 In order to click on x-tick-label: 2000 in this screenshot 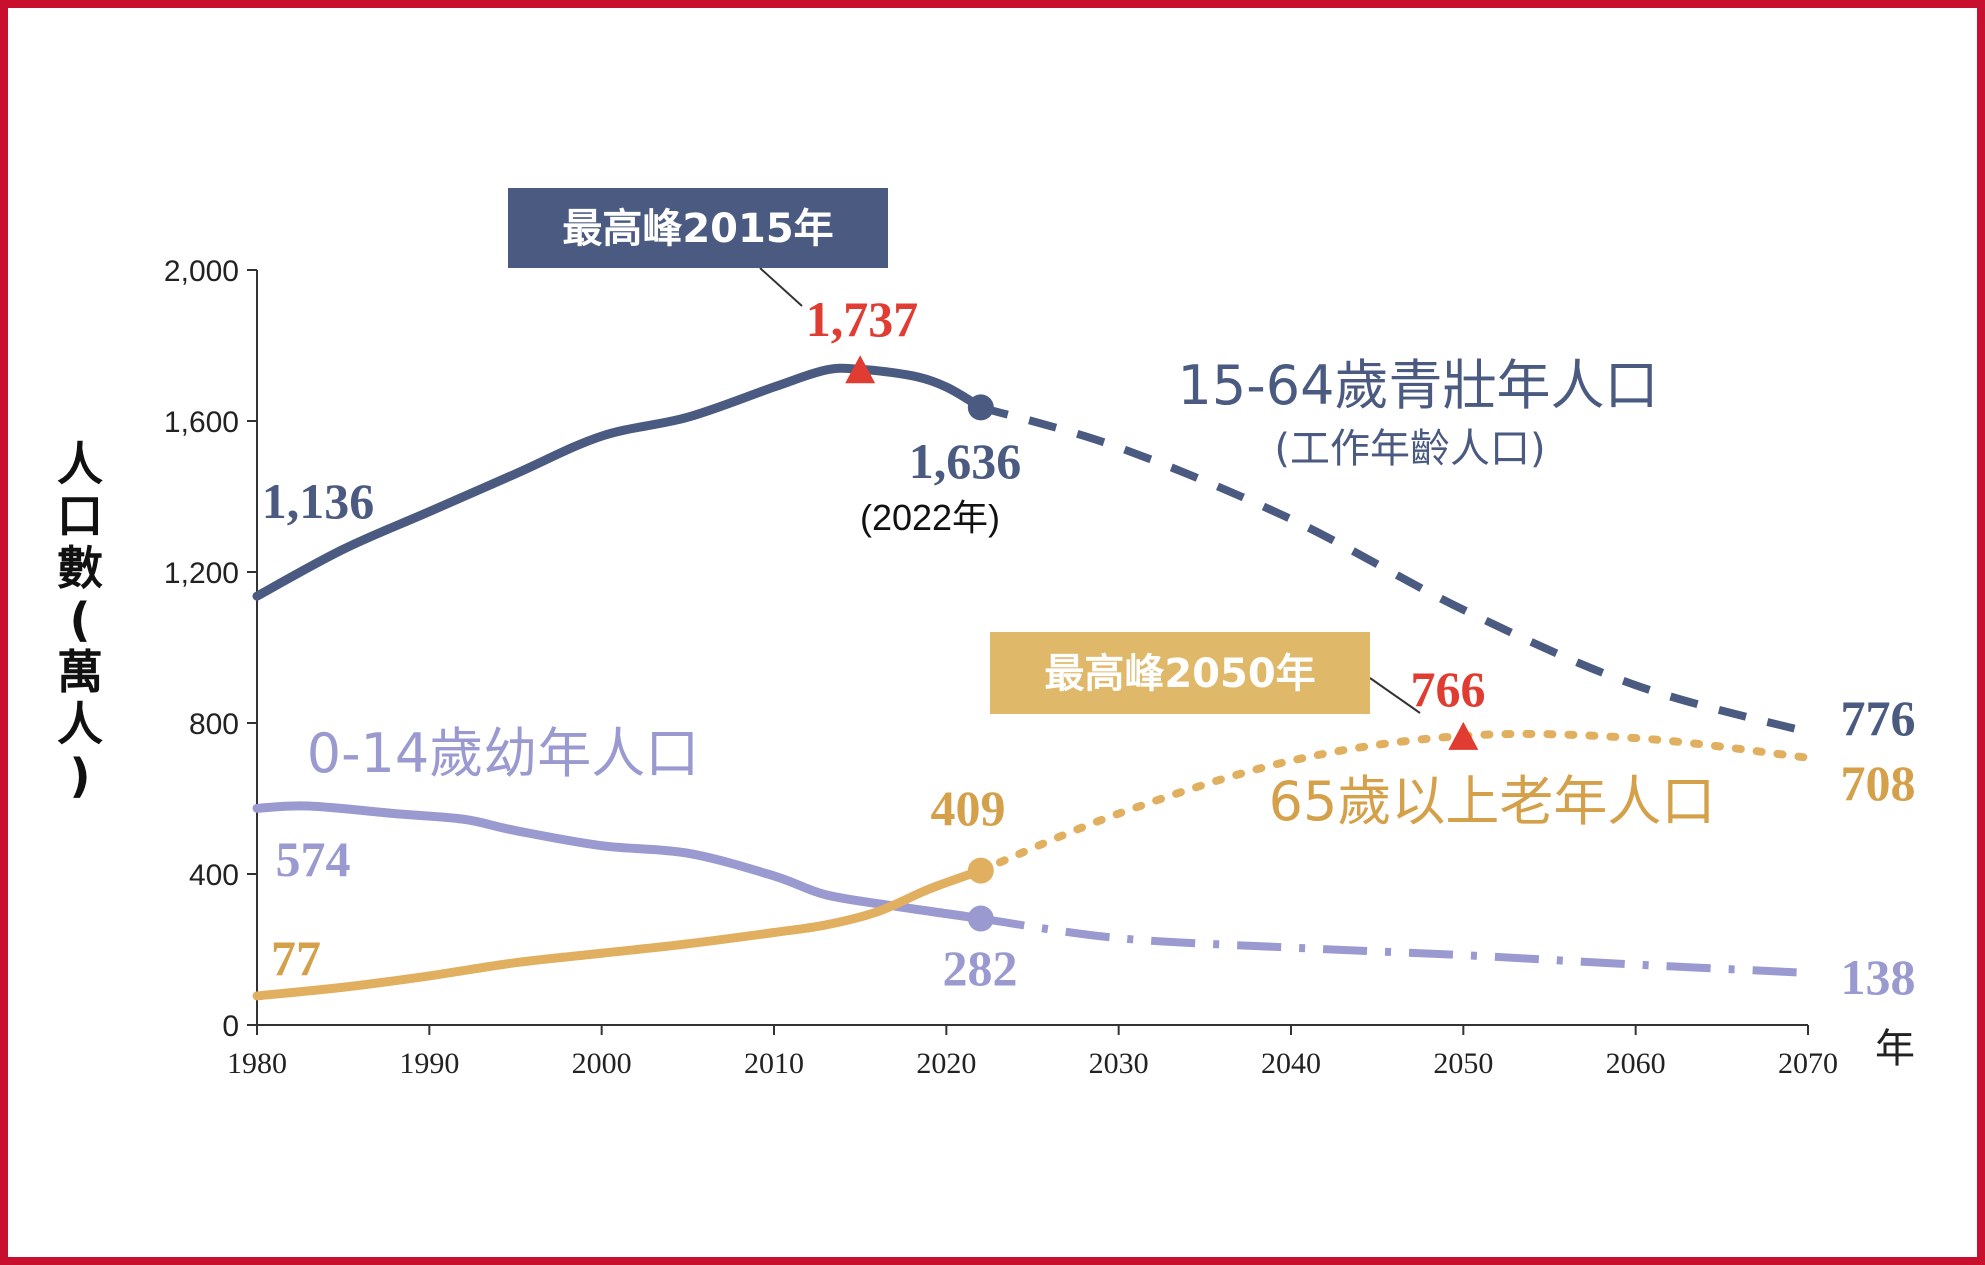, I will do `click(602, 1063)`.